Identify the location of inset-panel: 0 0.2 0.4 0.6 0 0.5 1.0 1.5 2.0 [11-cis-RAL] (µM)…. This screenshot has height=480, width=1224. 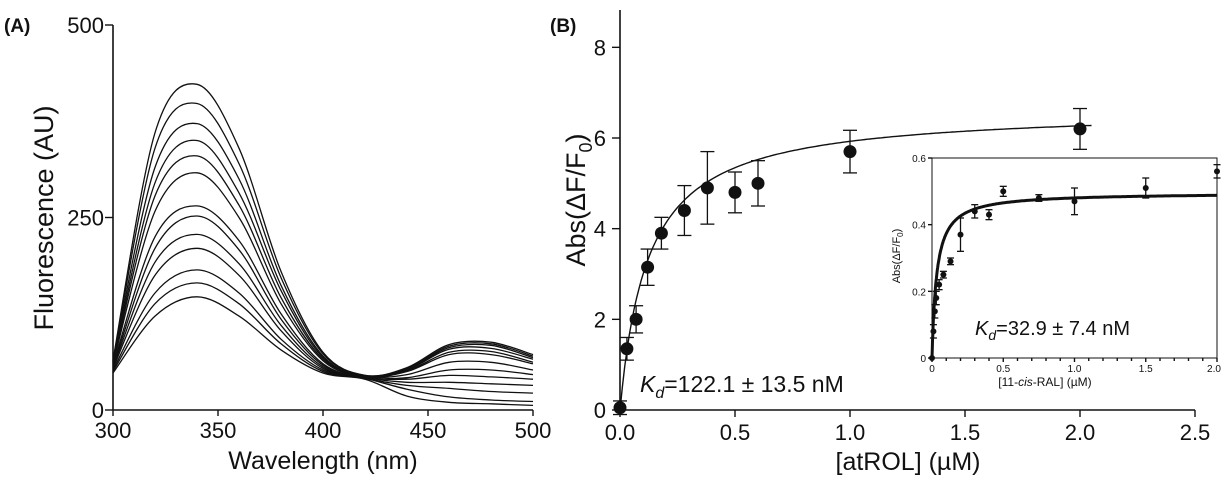
(1056, 271).